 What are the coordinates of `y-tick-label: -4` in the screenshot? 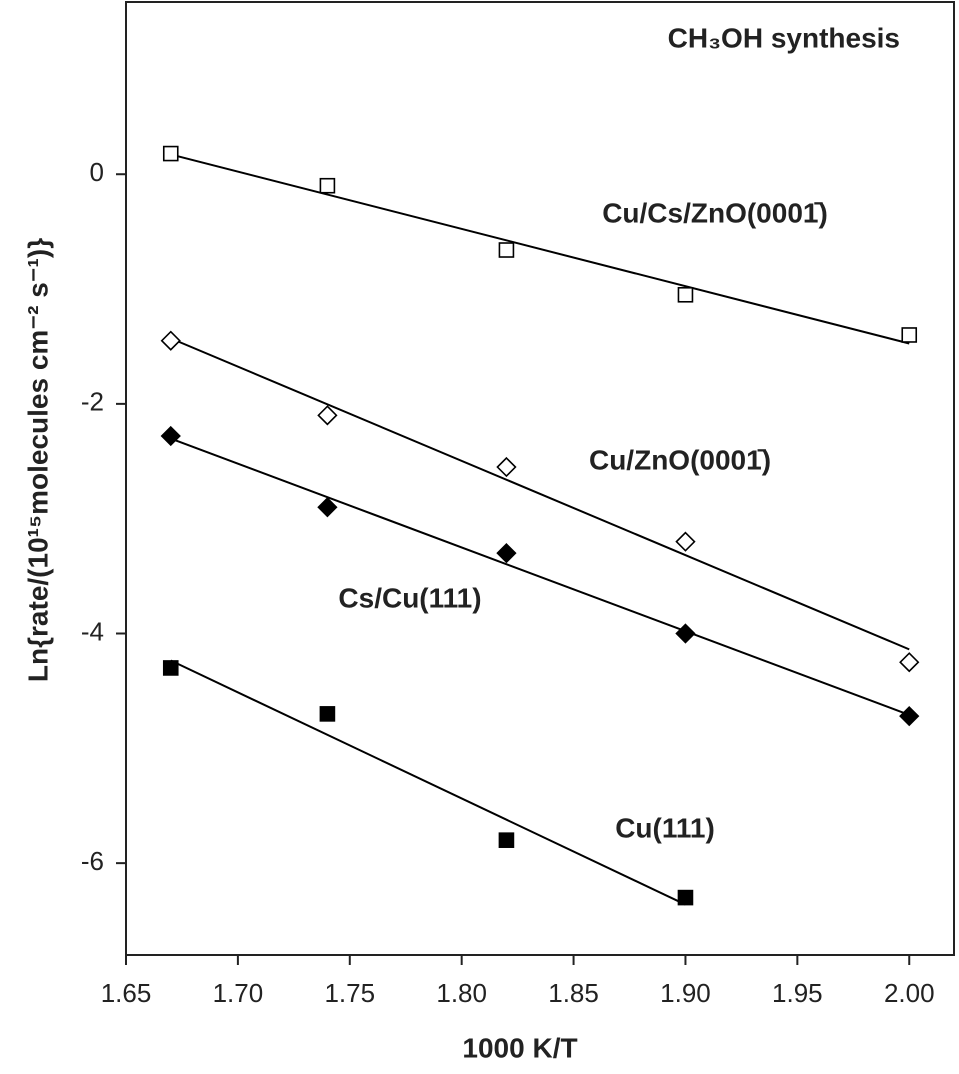 It's located at (92, 631).